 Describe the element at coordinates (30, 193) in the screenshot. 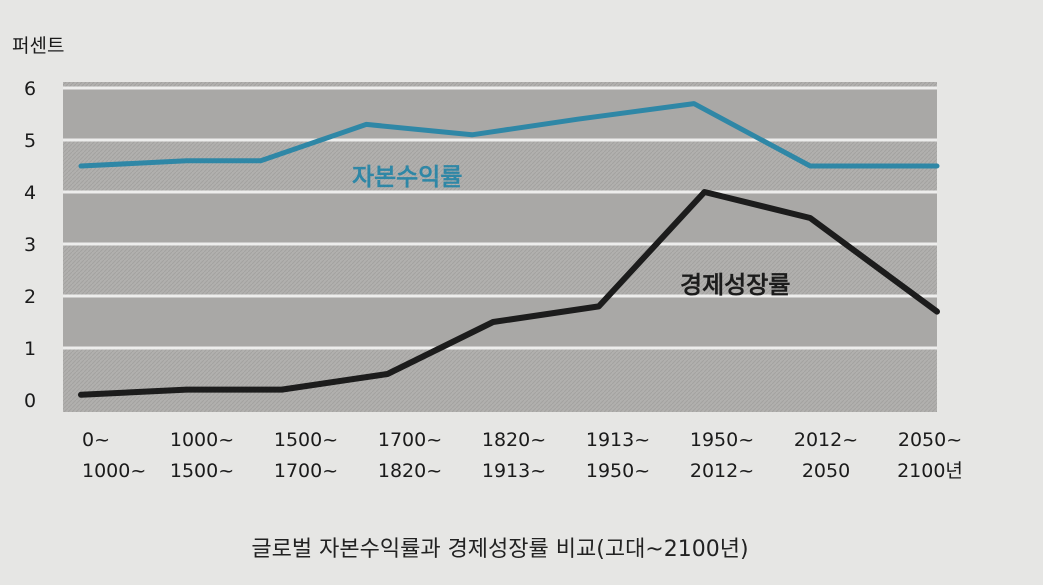

I see `y-tick-label: 4` at that location.